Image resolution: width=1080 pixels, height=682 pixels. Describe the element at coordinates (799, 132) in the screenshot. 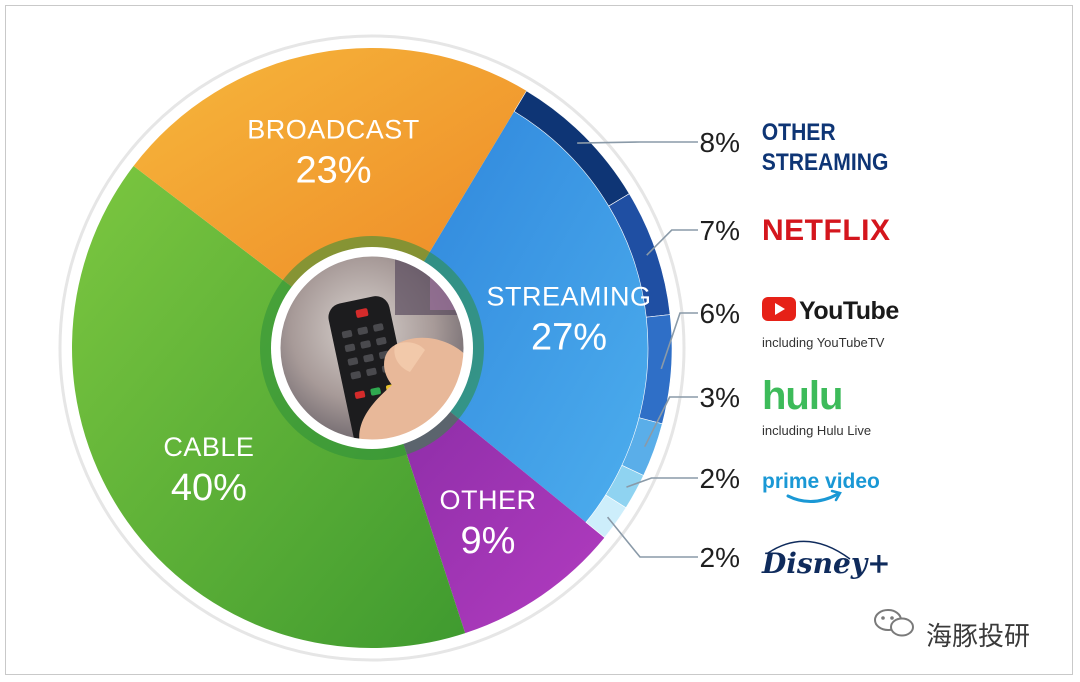

I see `legend-label-other-streaming: OTHER` at that location.